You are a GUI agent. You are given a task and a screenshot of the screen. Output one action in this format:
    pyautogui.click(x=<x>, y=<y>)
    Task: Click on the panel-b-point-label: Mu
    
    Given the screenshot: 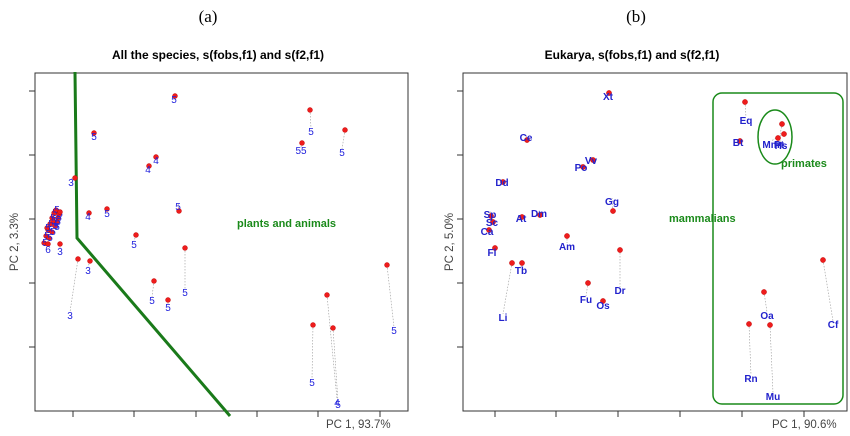 What is the action you would take?
    pyautogui.click(x=773, y=397)
    